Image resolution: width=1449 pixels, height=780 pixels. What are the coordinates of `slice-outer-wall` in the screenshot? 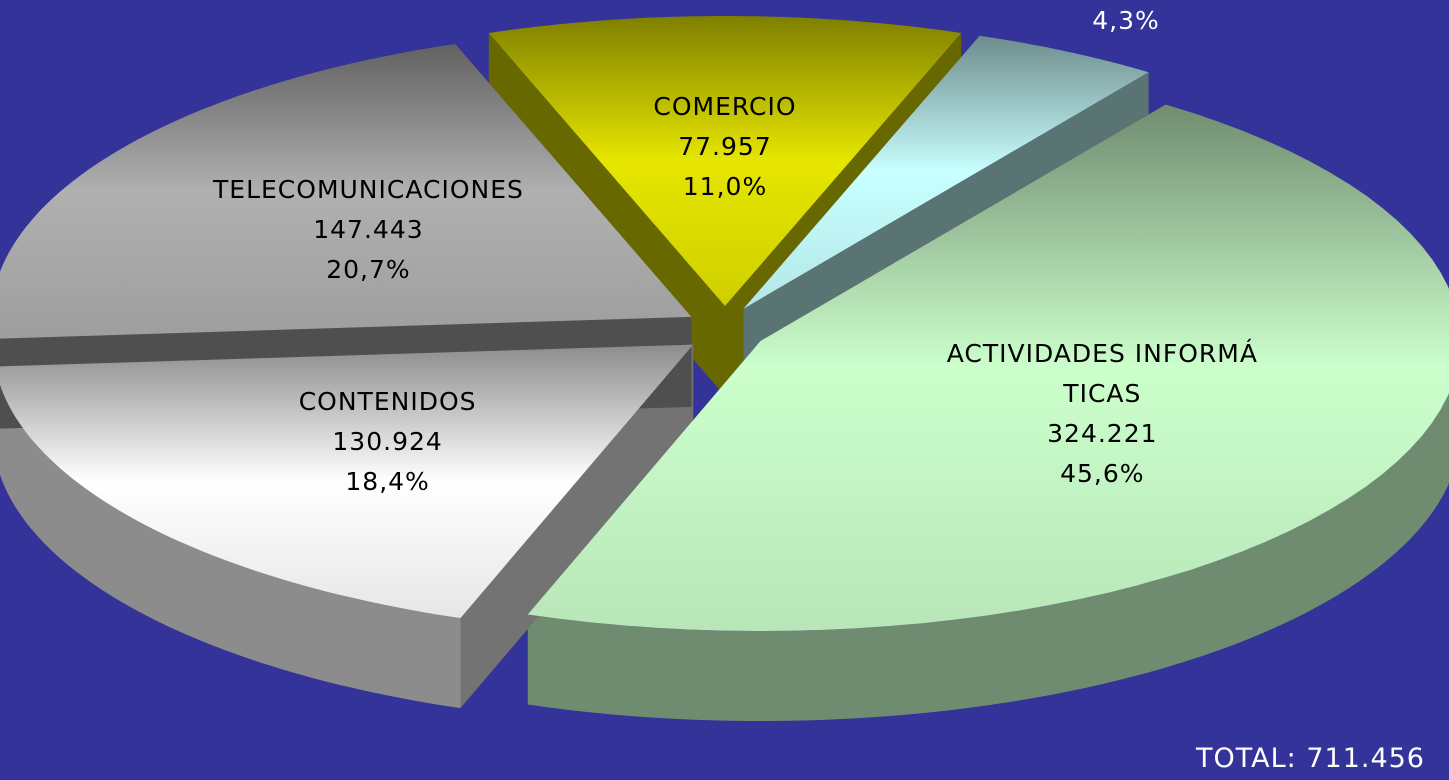 It's located at (230, 546).